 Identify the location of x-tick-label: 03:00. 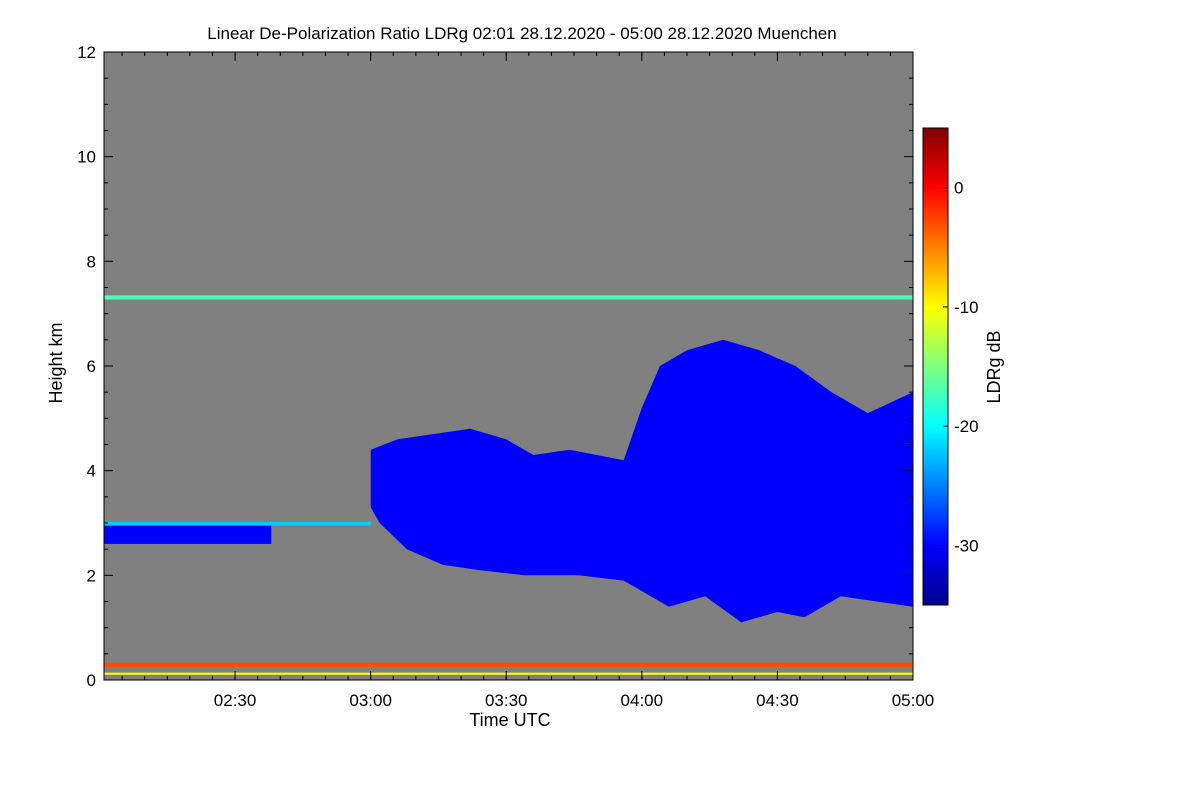
(370, 700).